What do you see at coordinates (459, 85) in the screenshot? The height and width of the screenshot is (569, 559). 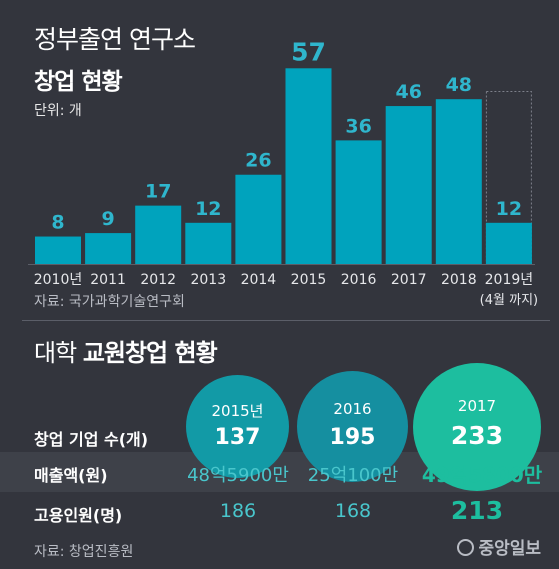 I see `data-label: 48` at bounding box center [459, 85].